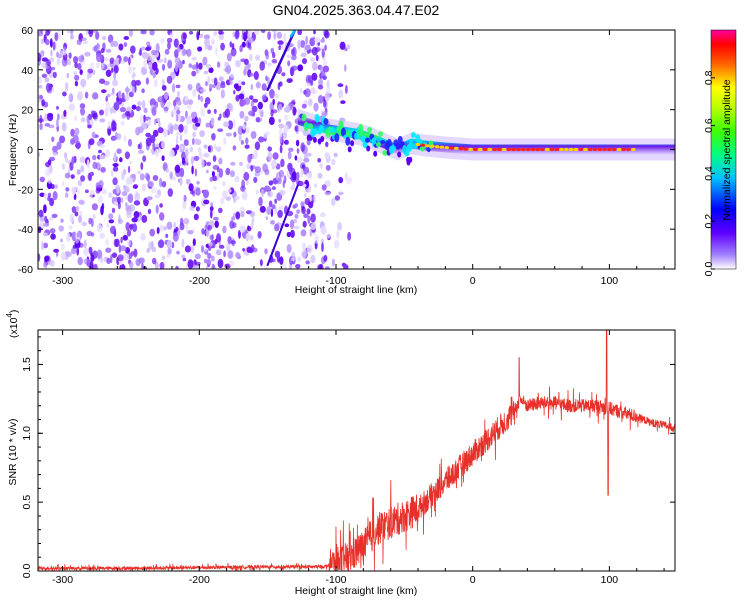 This screenshot has height=600, width=750. I want to click on figure-title: GN04.2025.363.04.47.E02, so click(356, 10).